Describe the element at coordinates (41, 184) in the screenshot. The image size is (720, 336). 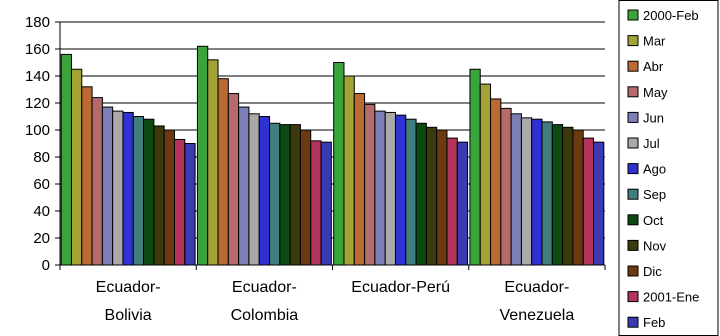
I see `y-tick-label: 60` at that location.